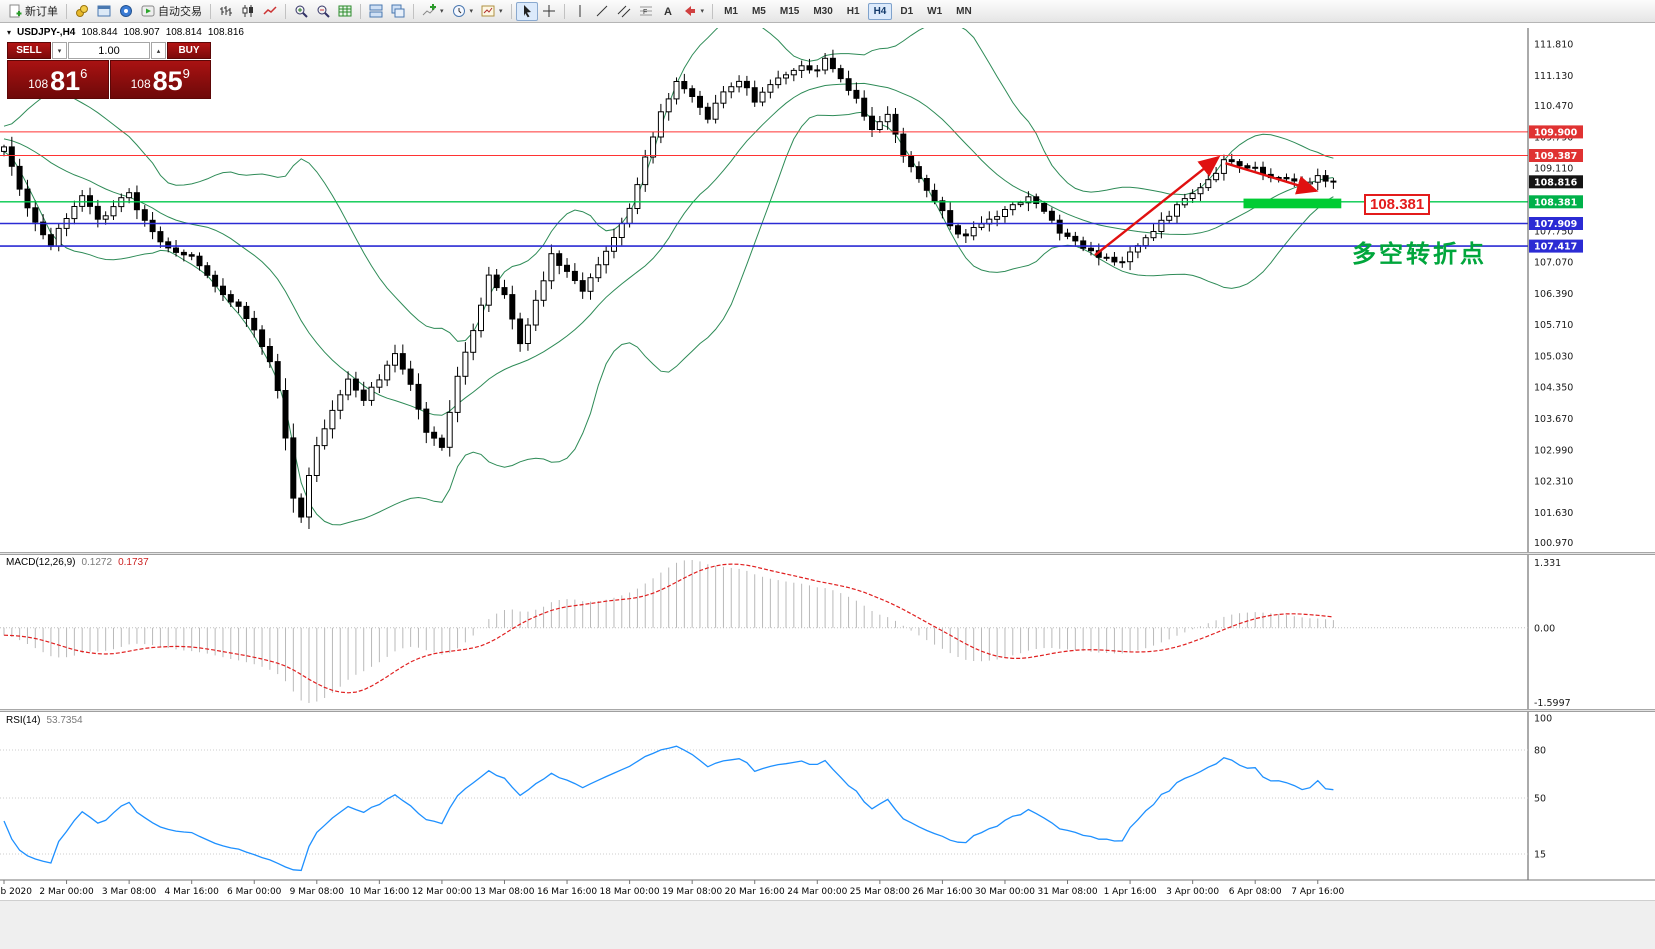  What do you see at coordinates (29, 50) in the screenshot?
I see `sell-button: SELL` at bounding box center [29, 50].